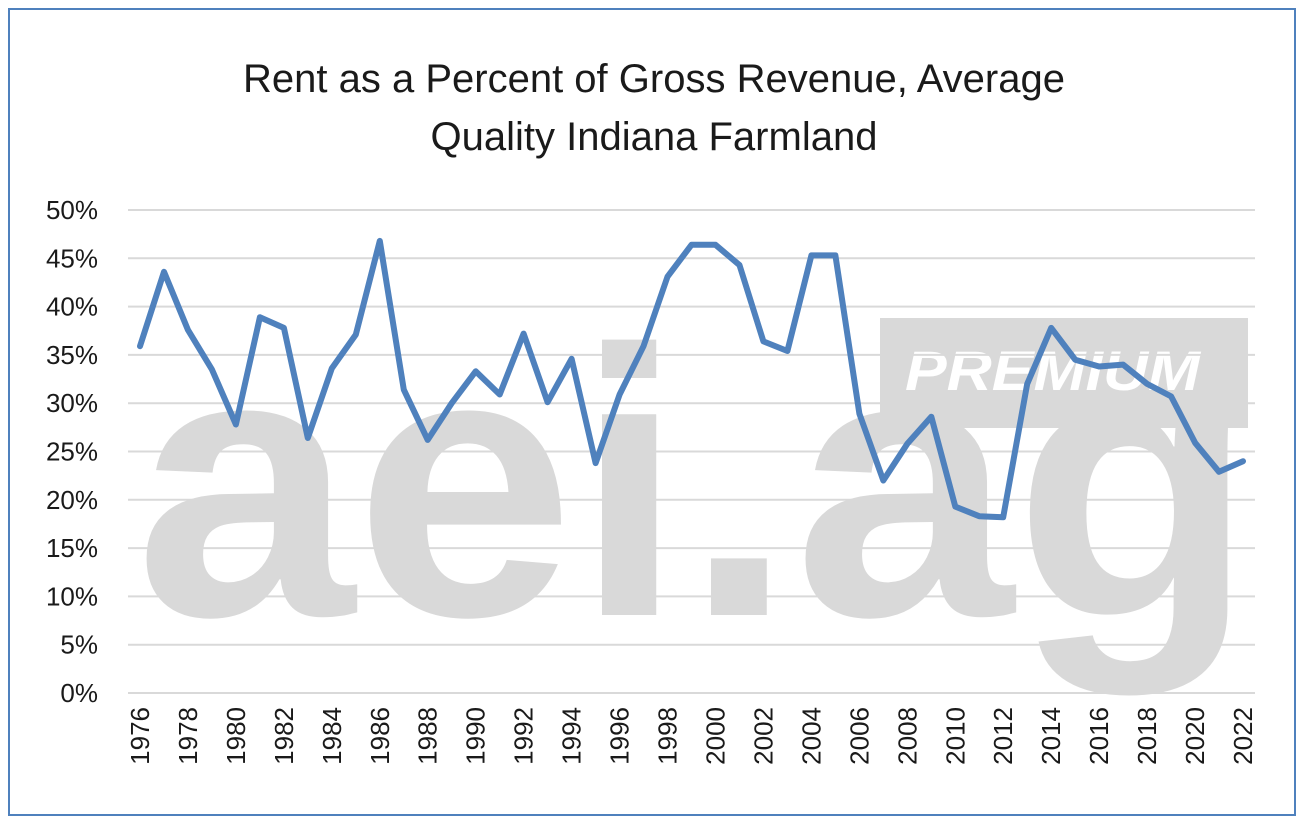 The width and height of the screenshot is (1308, 828). I want to click on x-tick-label: 1988, so click(428, 736).